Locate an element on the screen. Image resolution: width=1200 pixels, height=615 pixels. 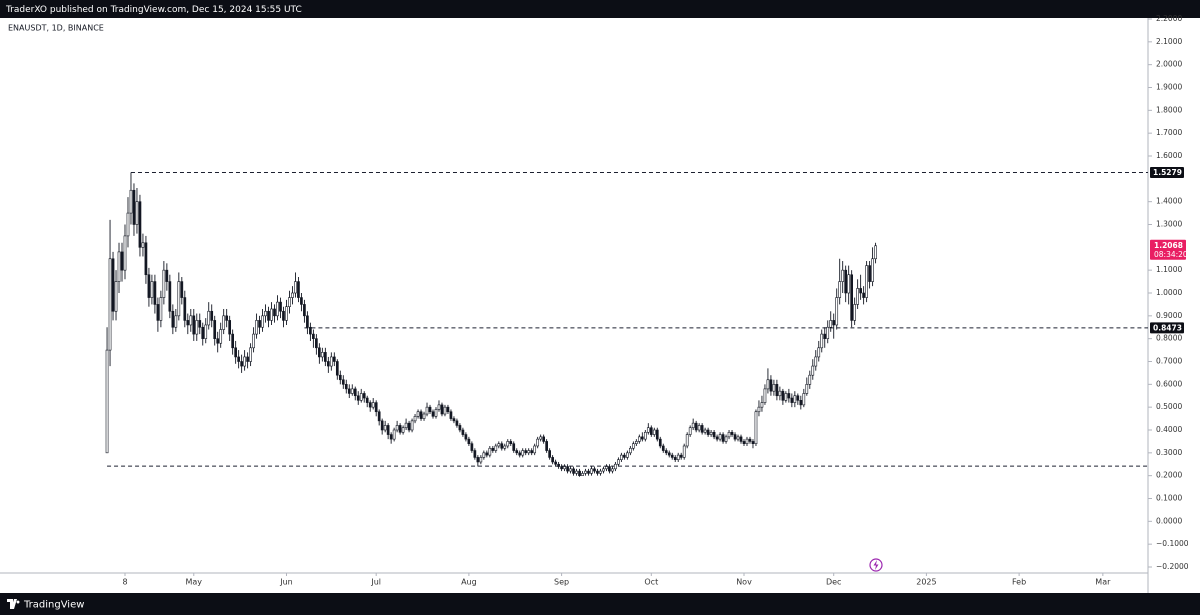
chart-title: ENAUSDT, 1D, BINANCE is located at coordinates (56, 28).